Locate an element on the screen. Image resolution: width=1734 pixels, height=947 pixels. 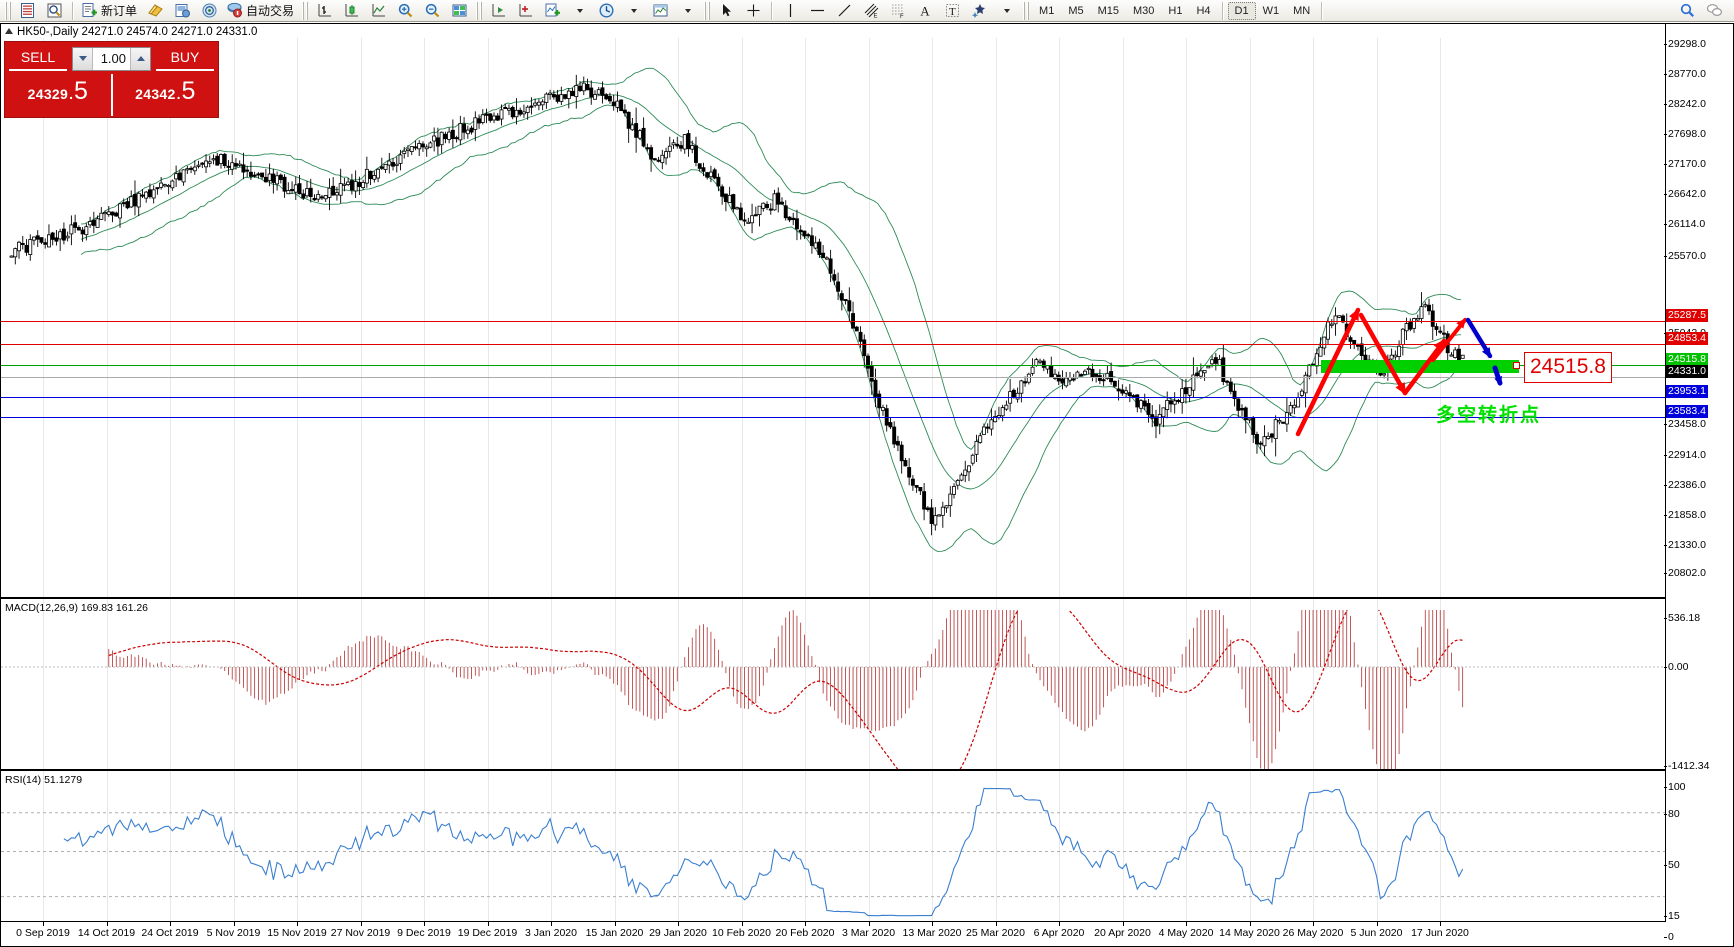
text-label-icon: T is located at coordinates (952, 10).